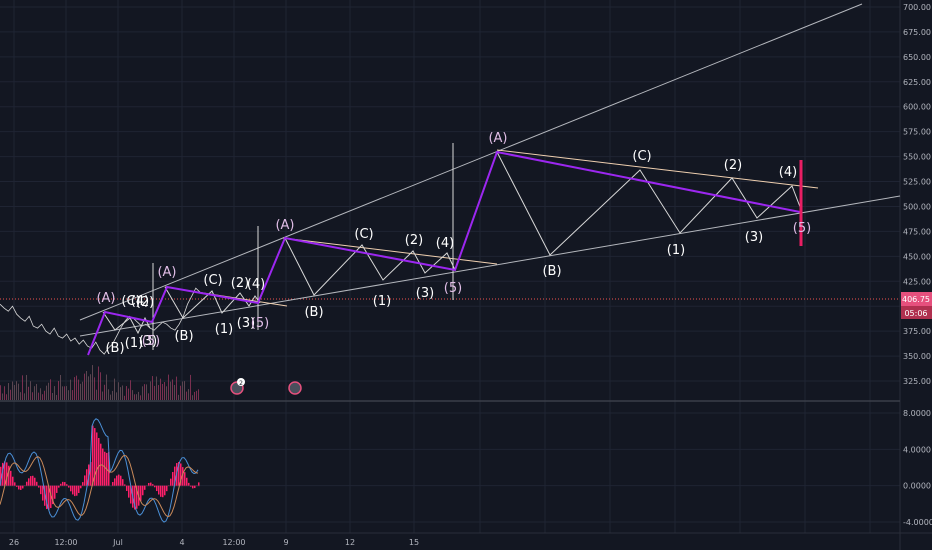  Describe the element at coordinates (917, 7) in the screenshot. I see `price-tick-label: 700.00` at that location.